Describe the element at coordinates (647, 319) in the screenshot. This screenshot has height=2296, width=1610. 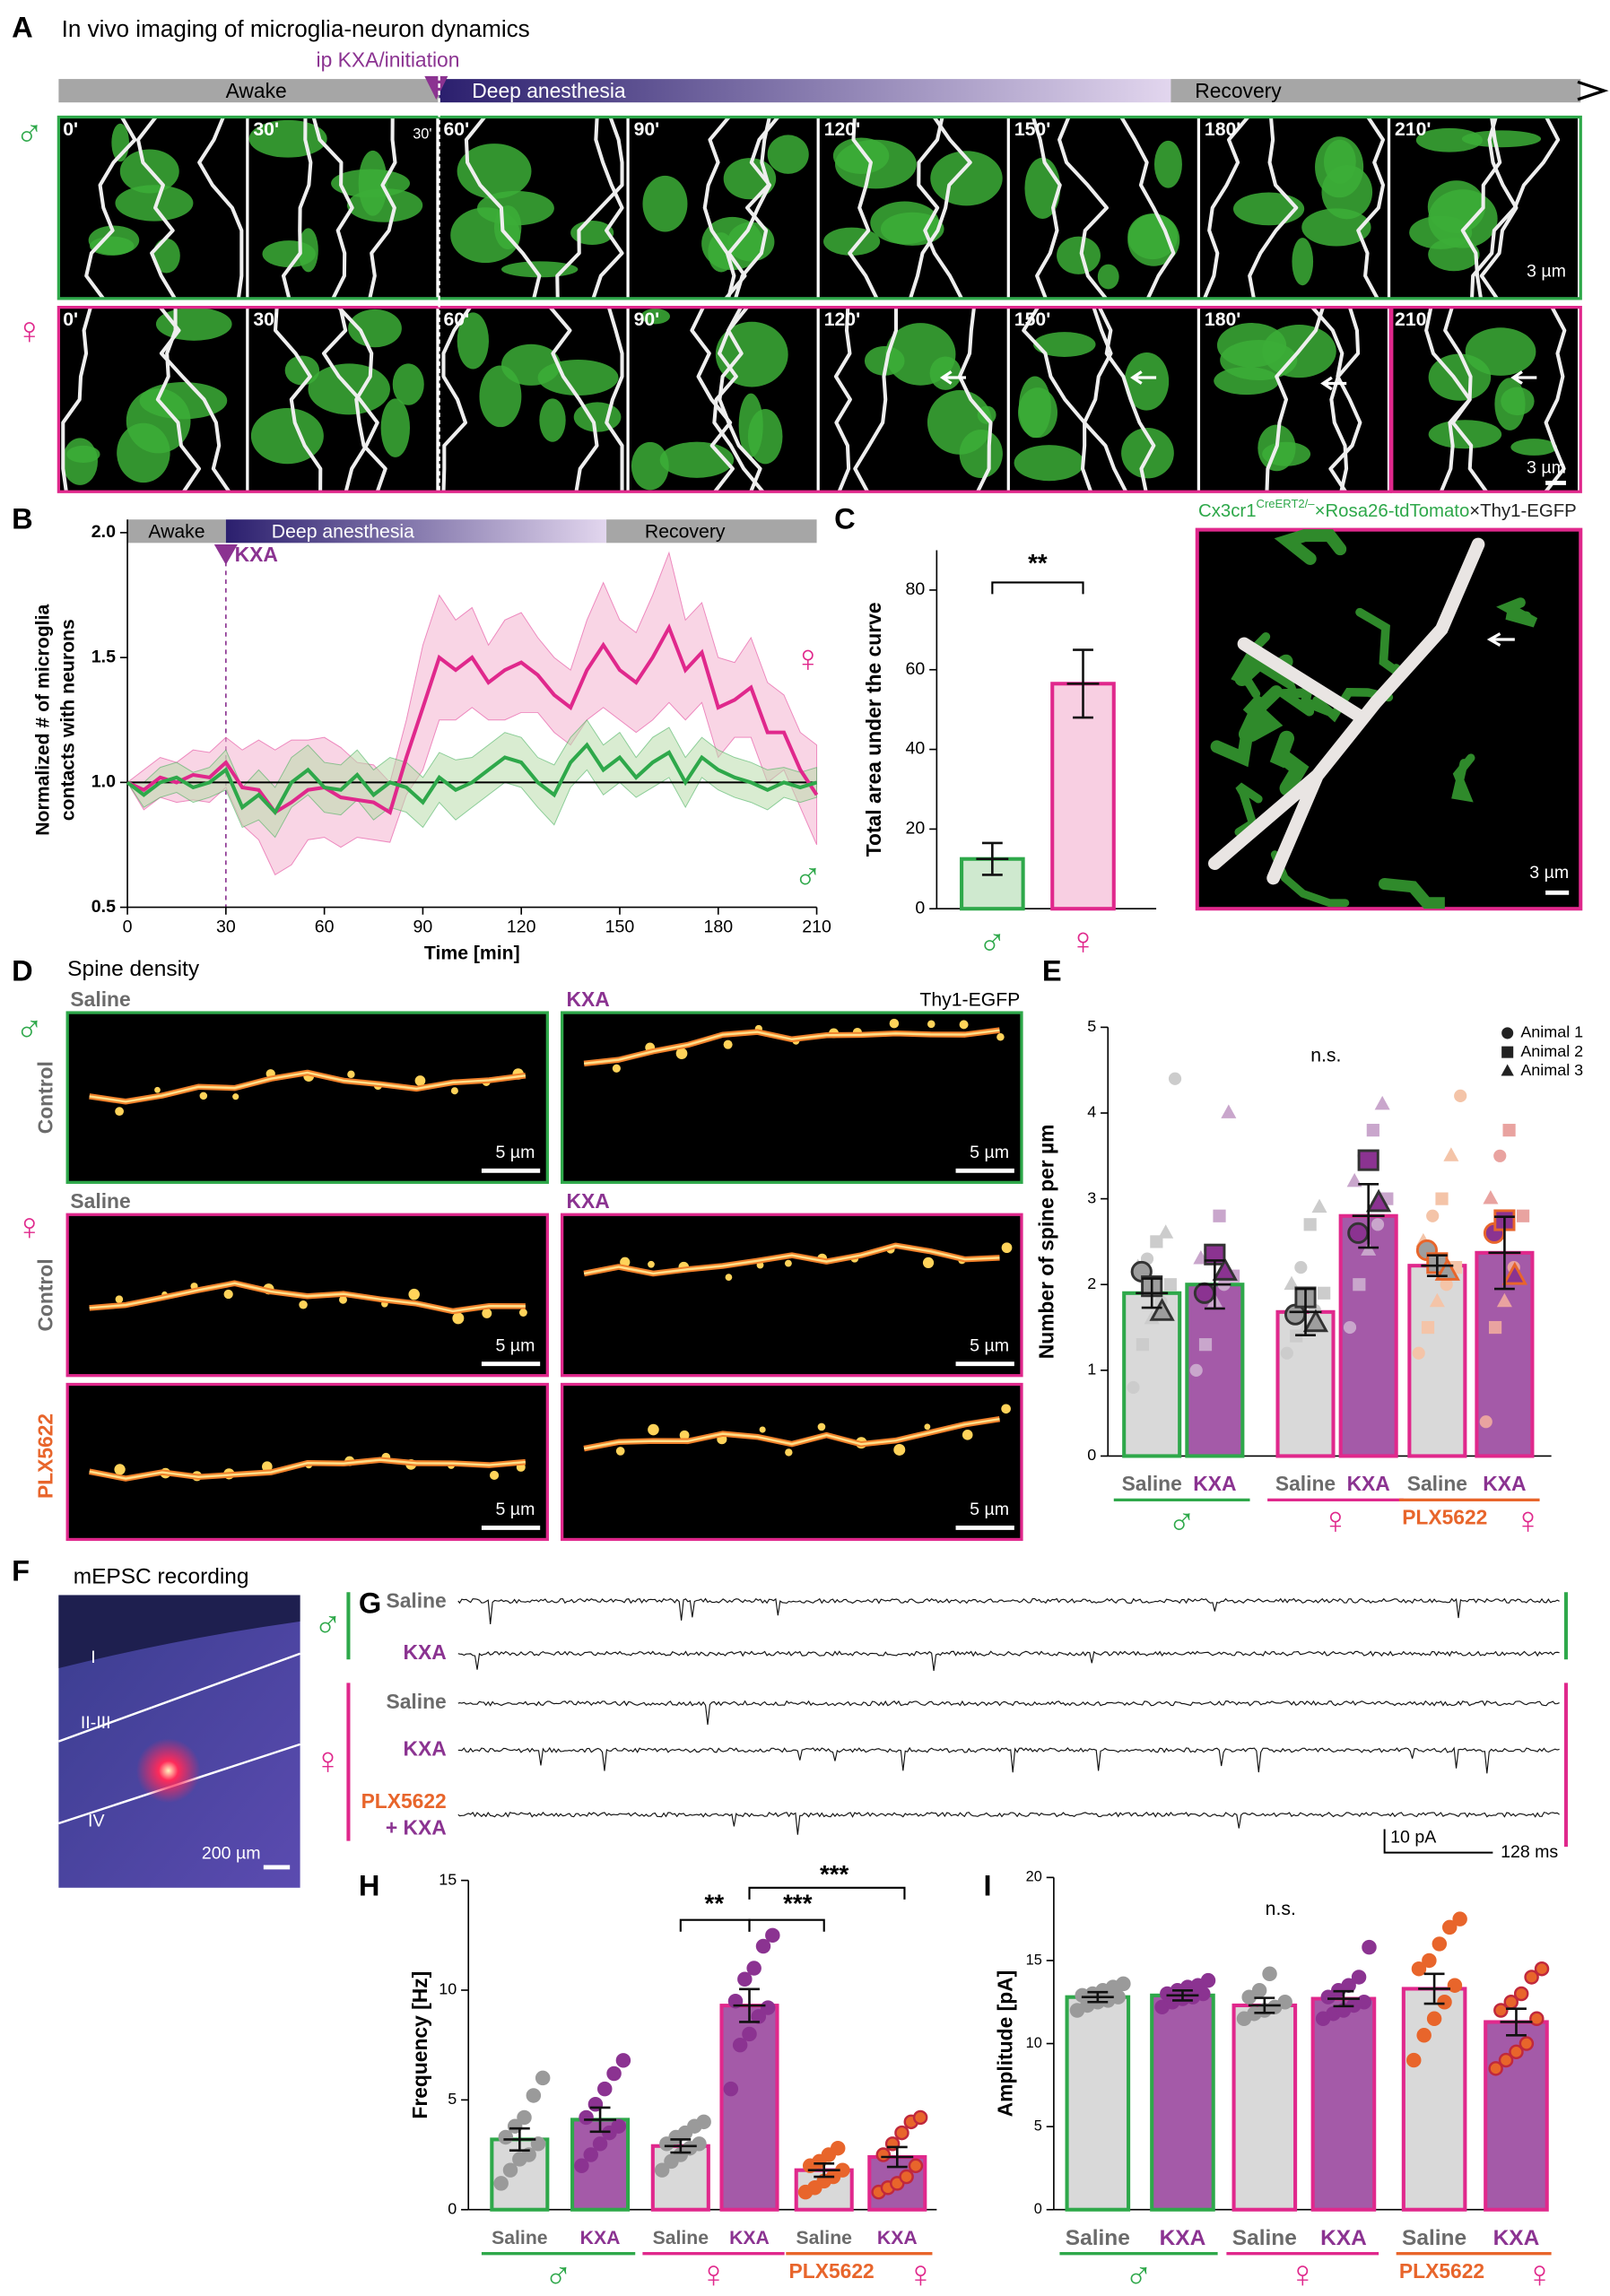
I see `time-label: 90'` at that location.